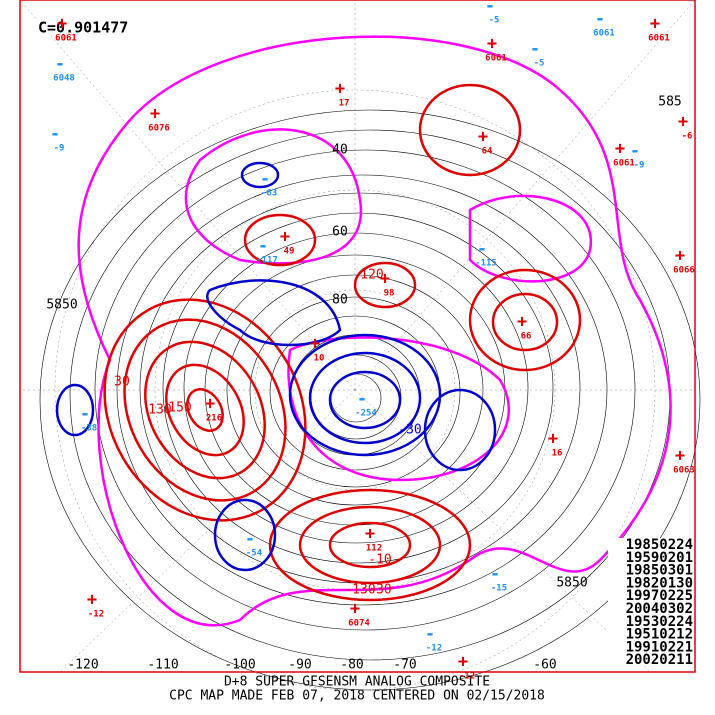 Image resolution: width=715 pixels, height=715 pixels. I want to click on contour-label: 585, so click(669, 102).